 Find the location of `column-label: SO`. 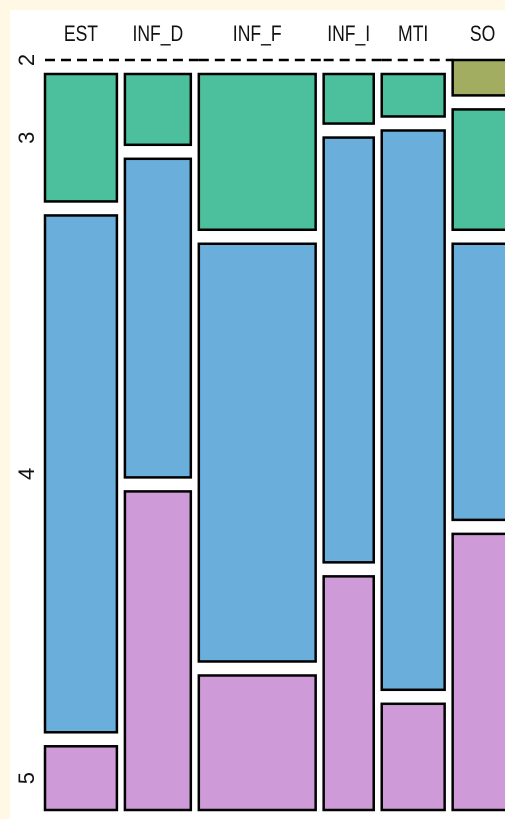

column-label: SO is located at coordinates (482, 34).